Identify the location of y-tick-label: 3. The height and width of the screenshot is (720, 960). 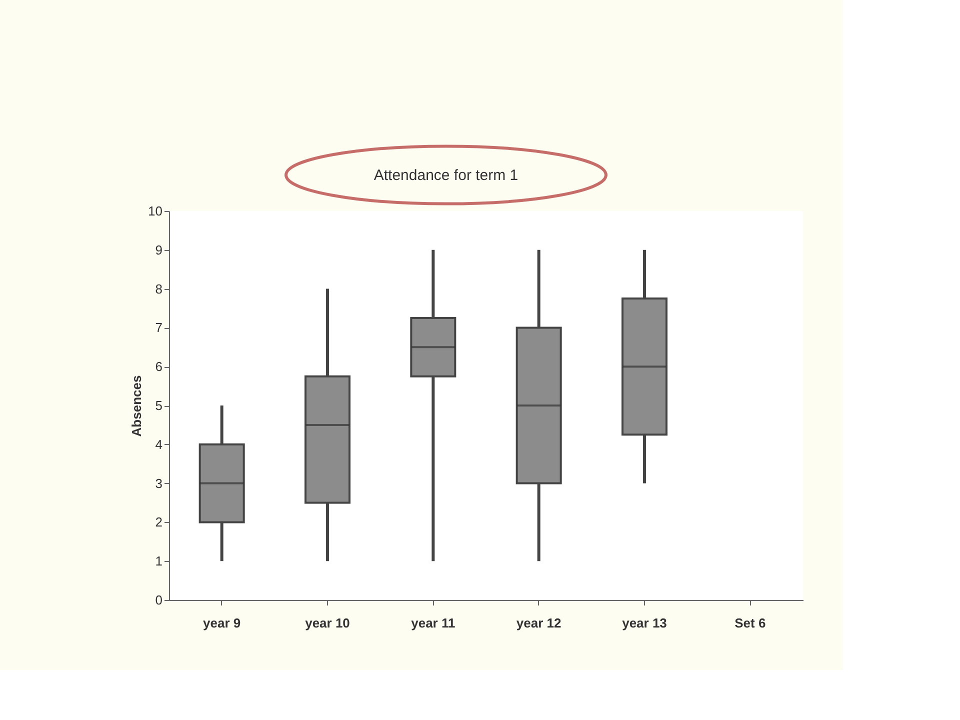
(158, 483).